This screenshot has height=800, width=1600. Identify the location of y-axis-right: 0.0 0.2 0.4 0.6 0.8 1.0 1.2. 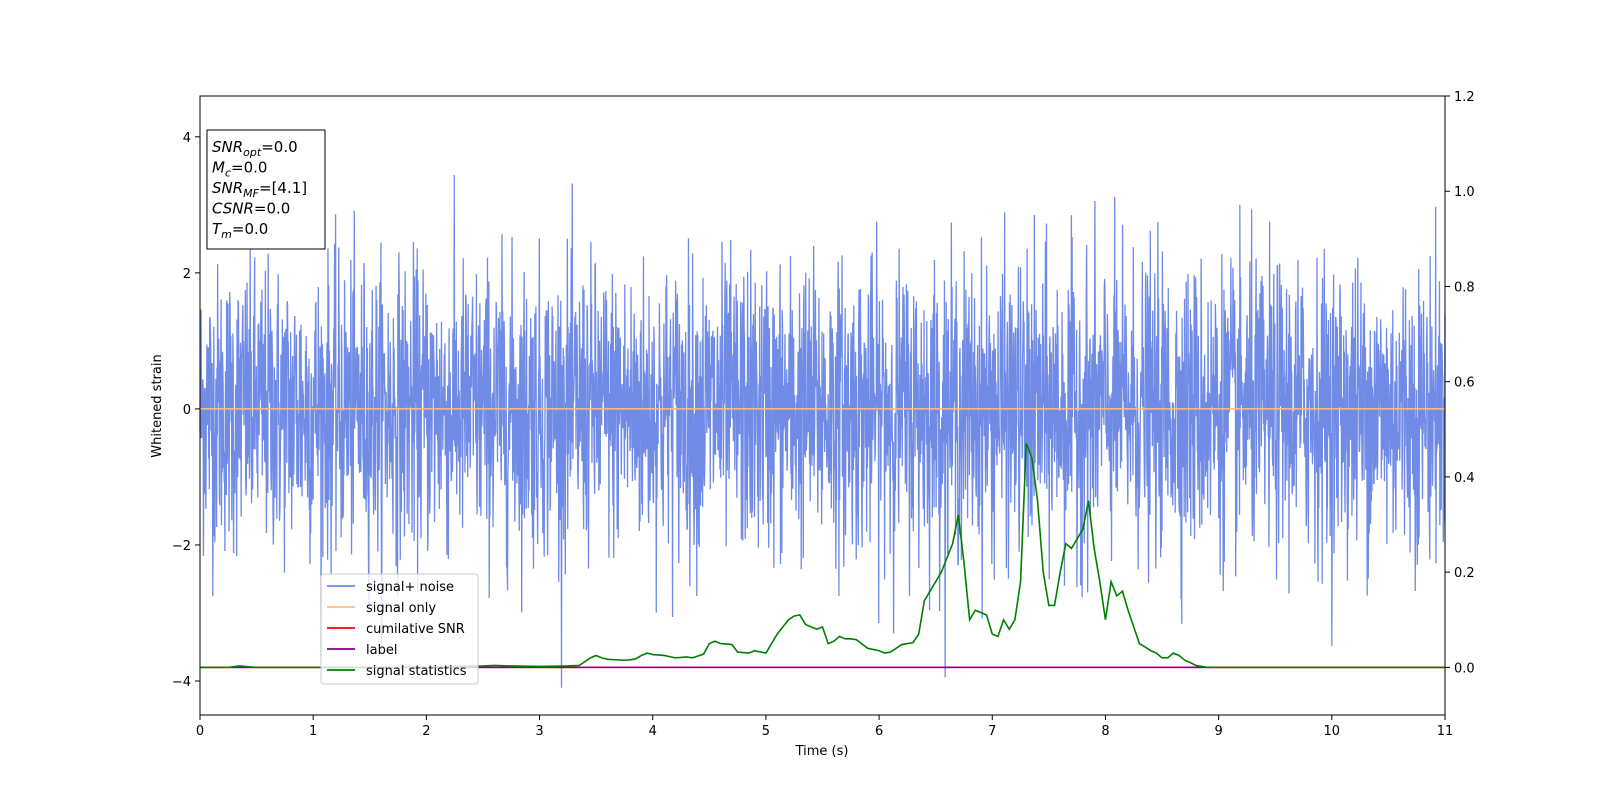
(1460, 383).